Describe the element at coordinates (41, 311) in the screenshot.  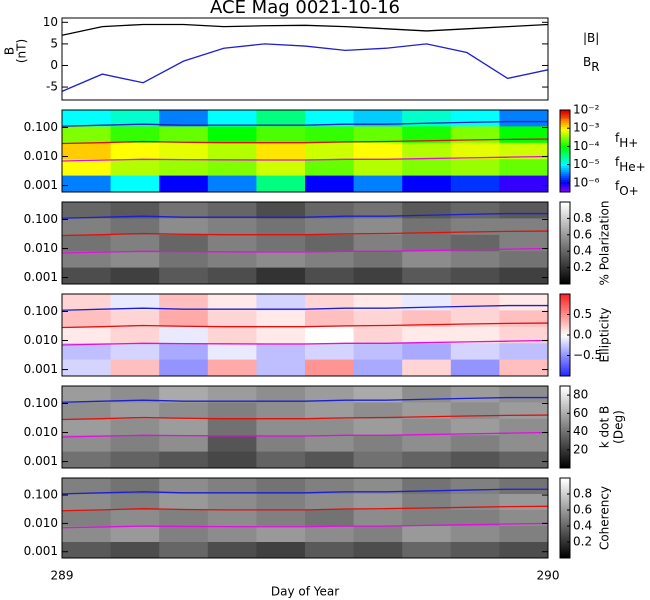
I see `y-tick-label: 0.100` at that location.